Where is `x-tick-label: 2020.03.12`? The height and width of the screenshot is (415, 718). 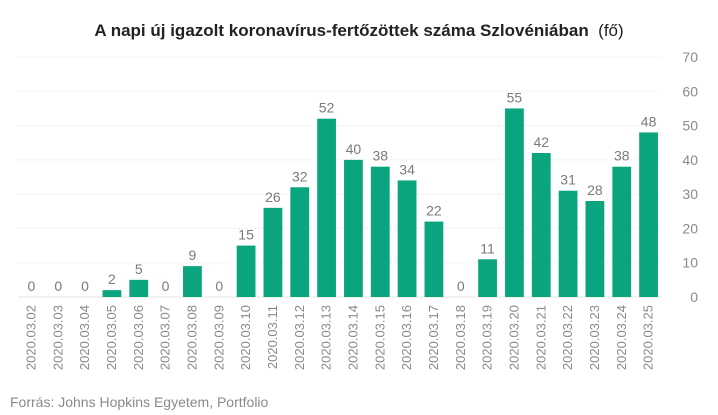
x-tick-label: 2020.03.12 is located at coordinates (299, 337).